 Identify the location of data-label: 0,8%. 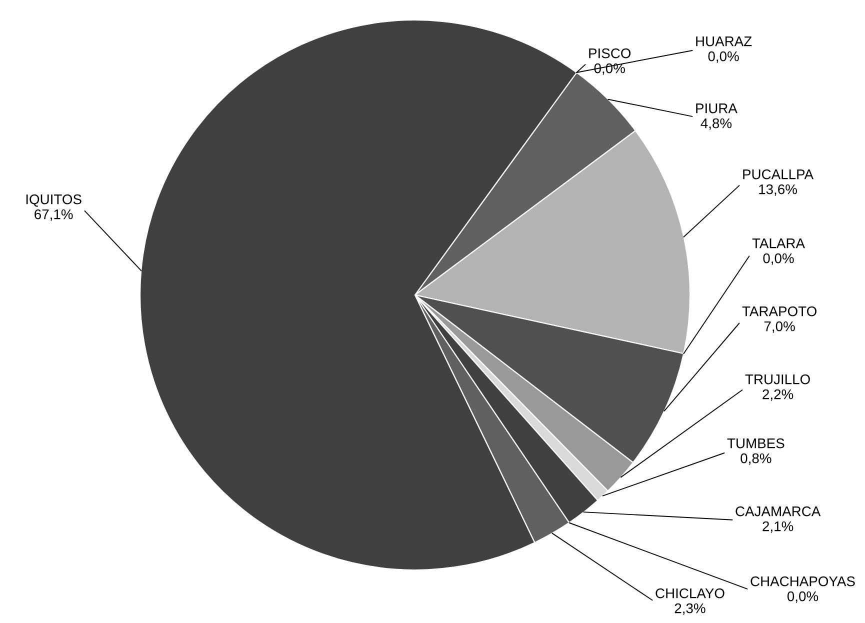
(756, 459).